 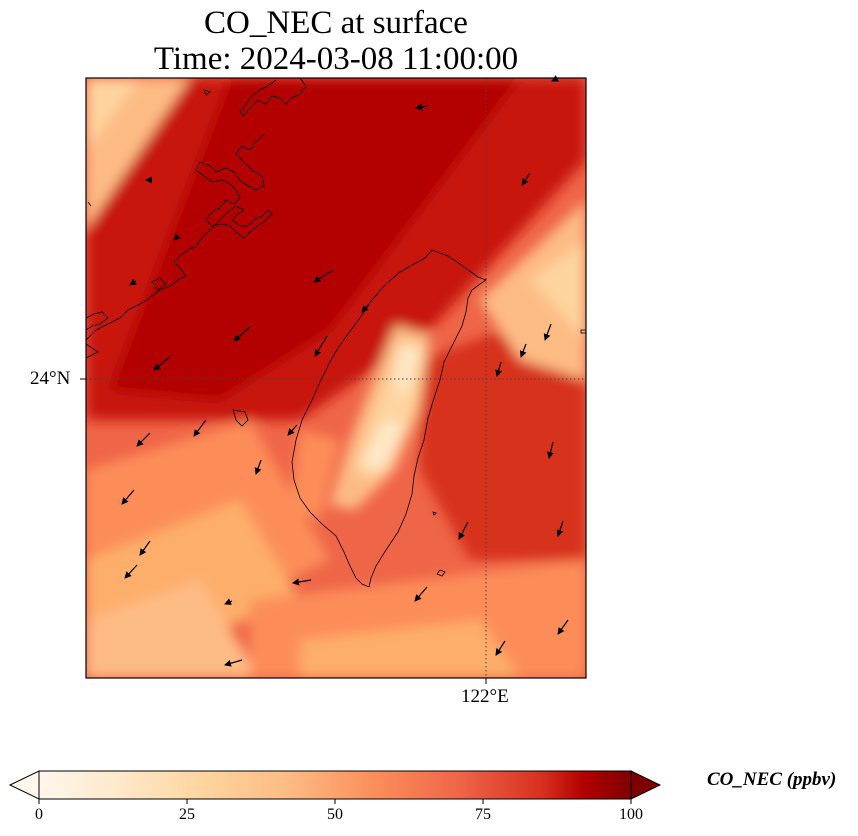 What do you see at coordinates (50, 378) in the screenshot?
I see `lat-tick-label: 24°N` at bounding box center [50, 378].